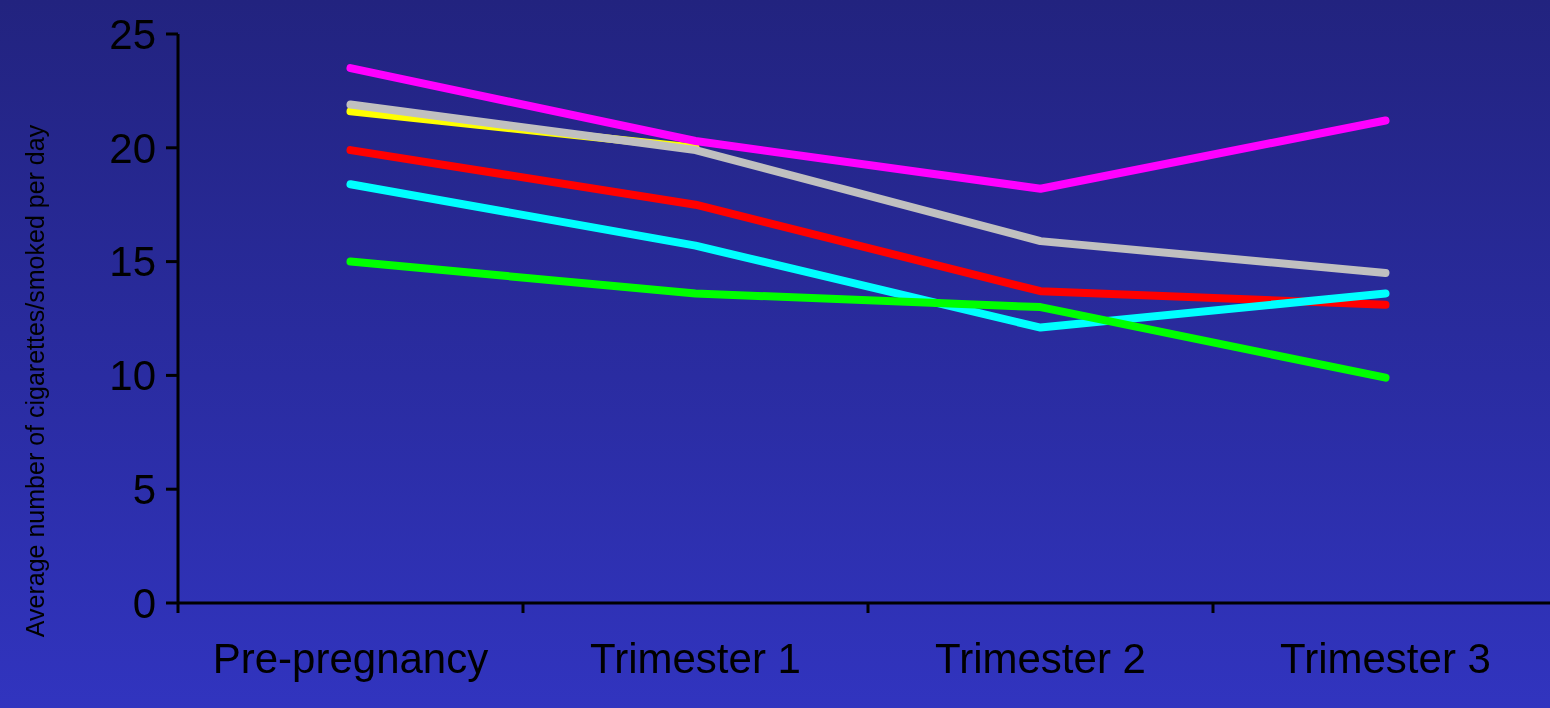 The height and width of the screenshot is (708, 1550). Describe the element at coordinates (132, 148) in the screenshot. I see `y-tick-label: 20` at that location.